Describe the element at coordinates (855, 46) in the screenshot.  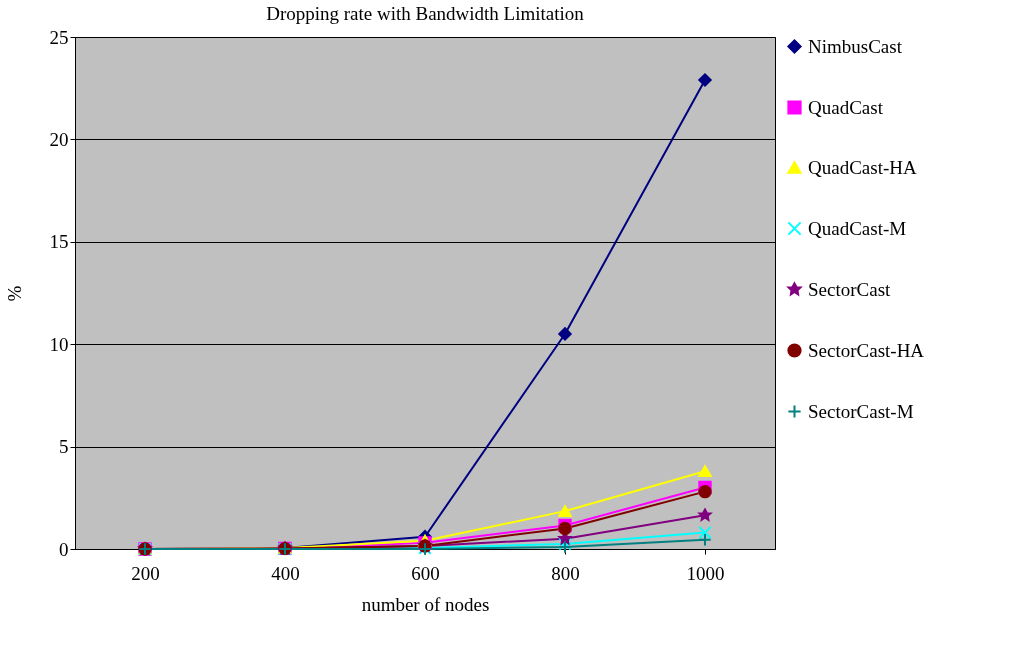
I see `legend-label: NimbusCast` at that location.